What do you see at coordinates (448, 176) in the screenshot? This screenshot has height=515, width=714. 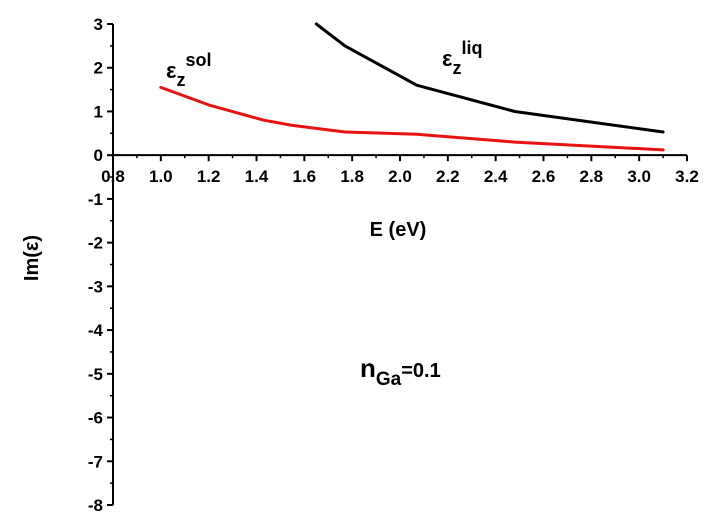 I see `x-tick-label: 2.2` at bounding box center [448, 176].